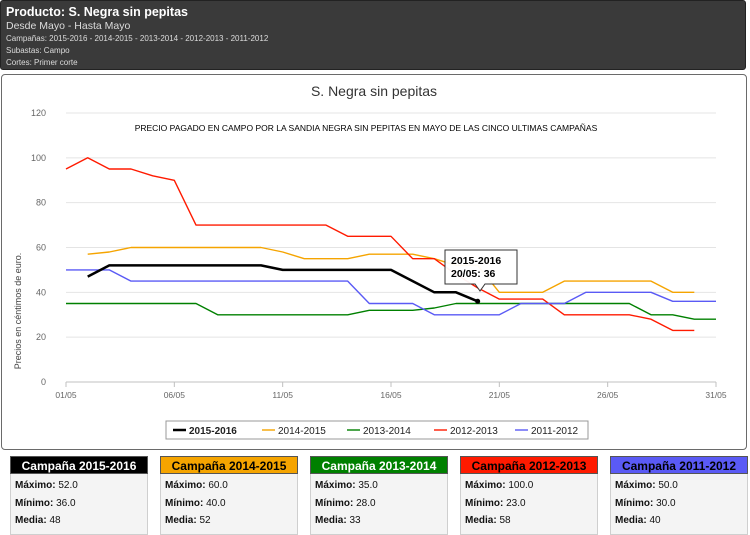 The width and height of the screenshot is (750, 535). What do you see at coordinates (387, 431) in the screenshot?
I see `legend-label: 2013-2014` at bounding box center [387, 431].